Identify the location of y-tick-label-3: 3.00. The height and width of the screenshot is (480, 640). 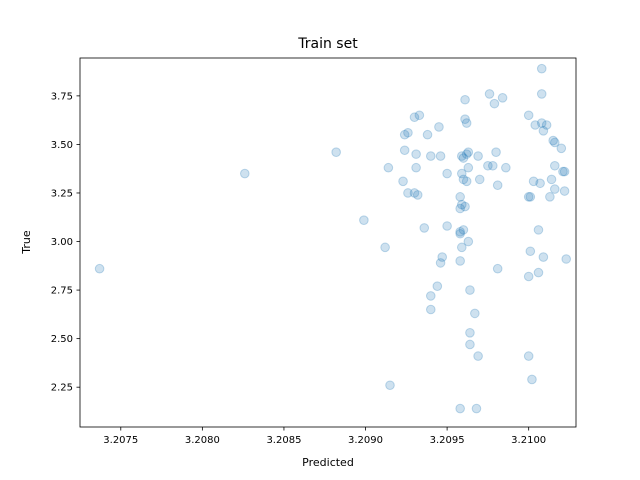
(62, 242).